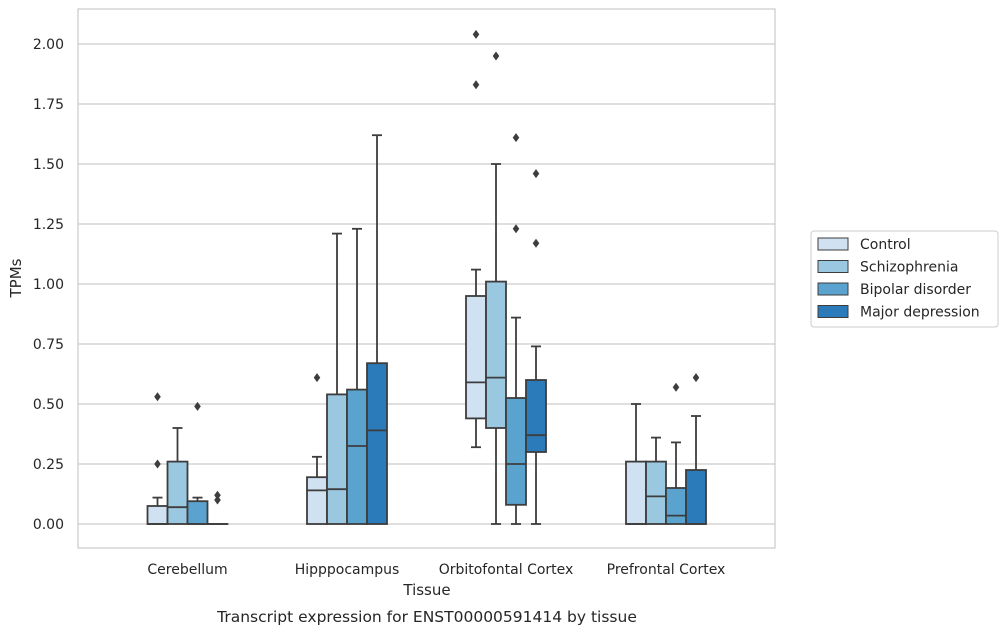  Describe the element at coordinates (48, 465) in the screenshot. I see `y-tick-label: 0.25` at that location.